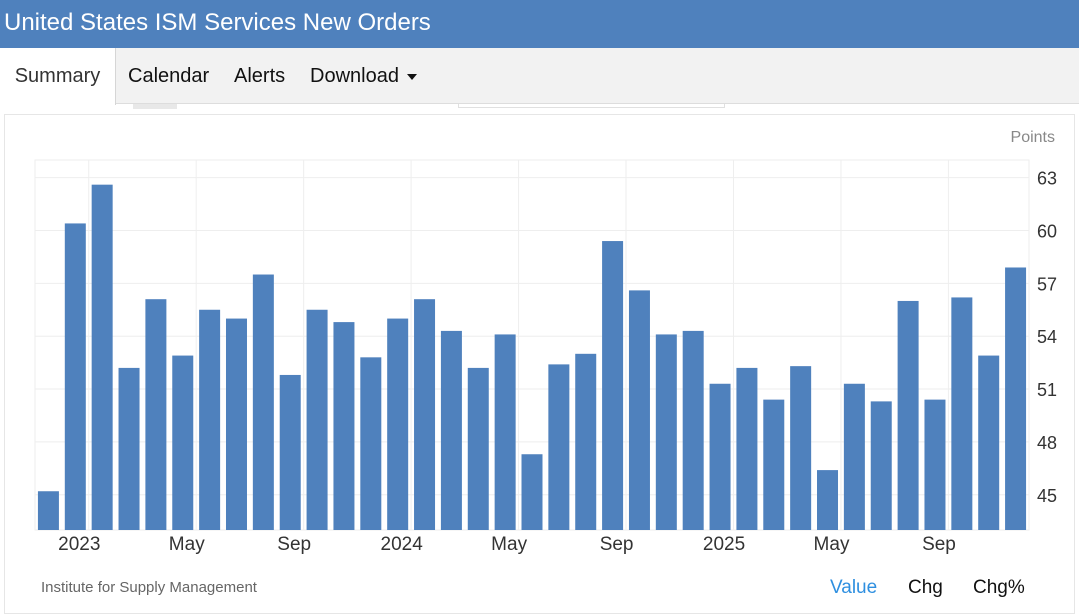  Describe the element at coordinates (724, 544) in the screenshot. I see `x-tick-label: 2025` at that location.